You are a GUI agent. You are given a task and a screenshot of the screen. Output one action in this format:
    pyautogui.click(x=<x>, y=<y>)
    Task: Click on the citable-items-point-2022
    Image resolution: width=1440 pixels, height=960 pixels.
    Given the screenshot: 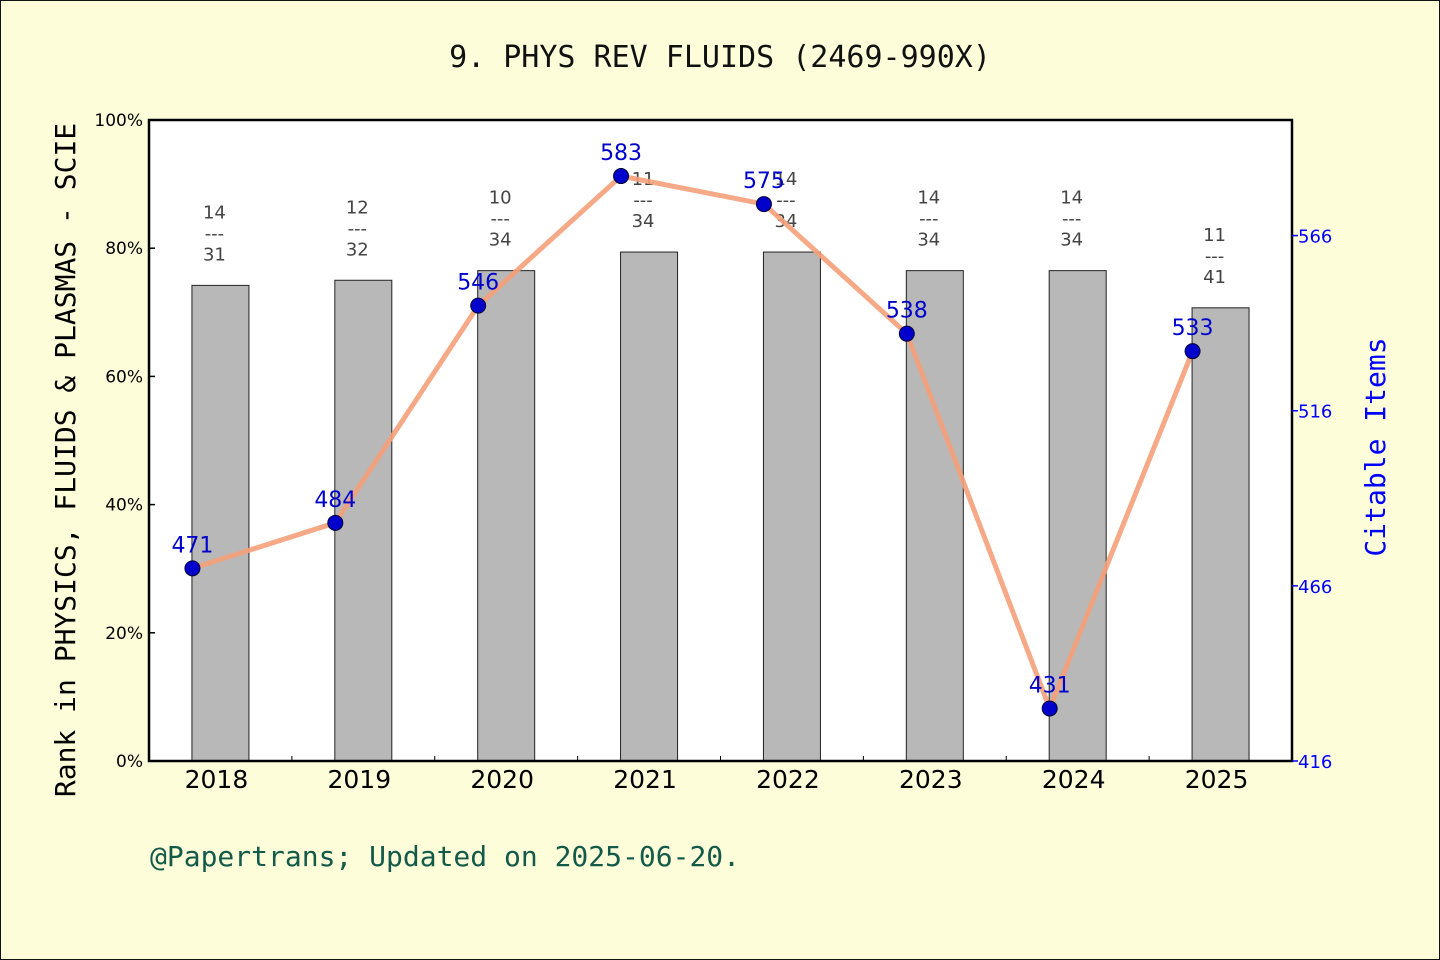 What is the action you would take?
    pyautogui.click(x=763, y=204)
    